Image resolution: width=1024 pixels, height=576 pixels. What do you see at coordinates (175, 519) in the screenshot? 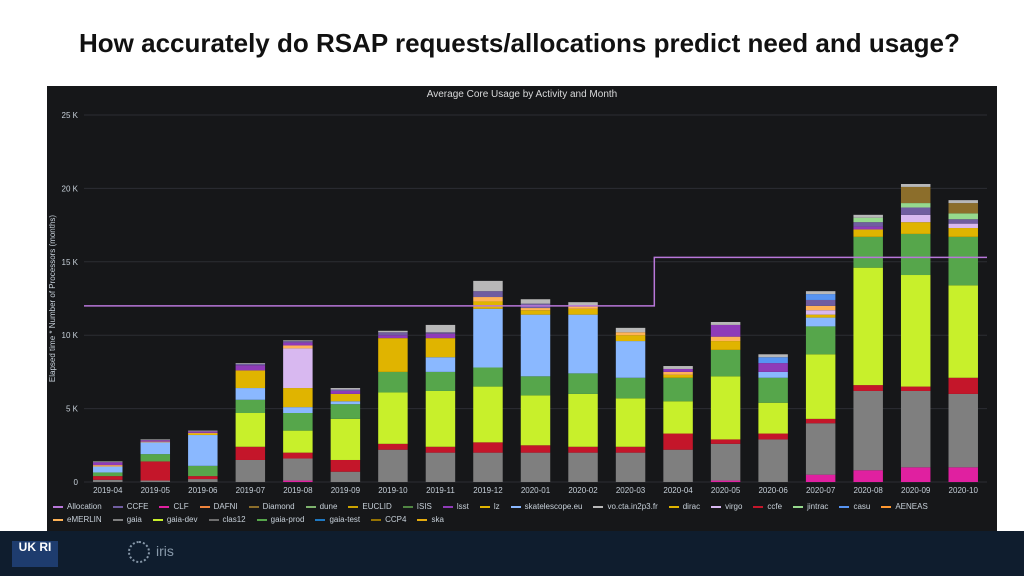
I see `legend-item: gaia-dev` at bounding box center [175, 519].